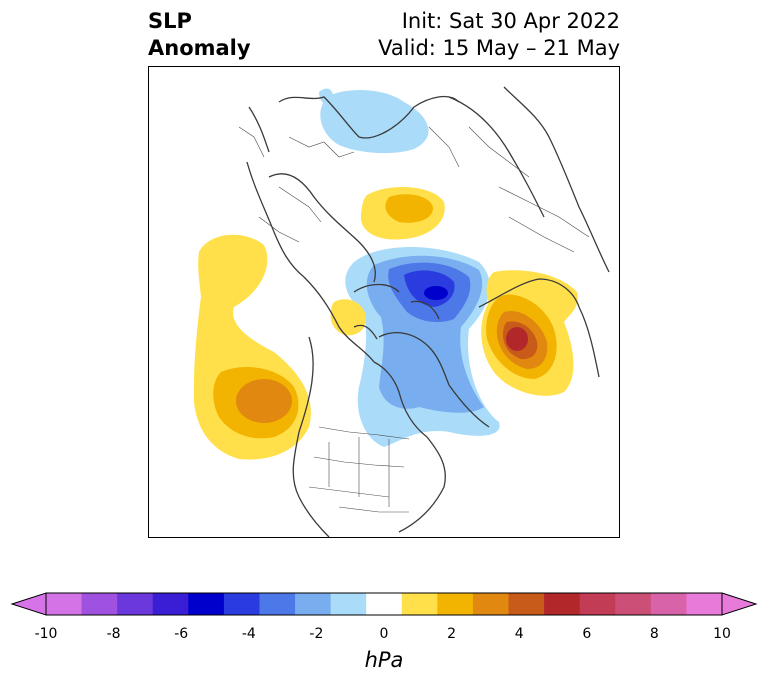  Describe the element at coordinates (499, 48) in the screenshot. I see `valid-range-label: Valid: 15 May – 21 May` at that location.